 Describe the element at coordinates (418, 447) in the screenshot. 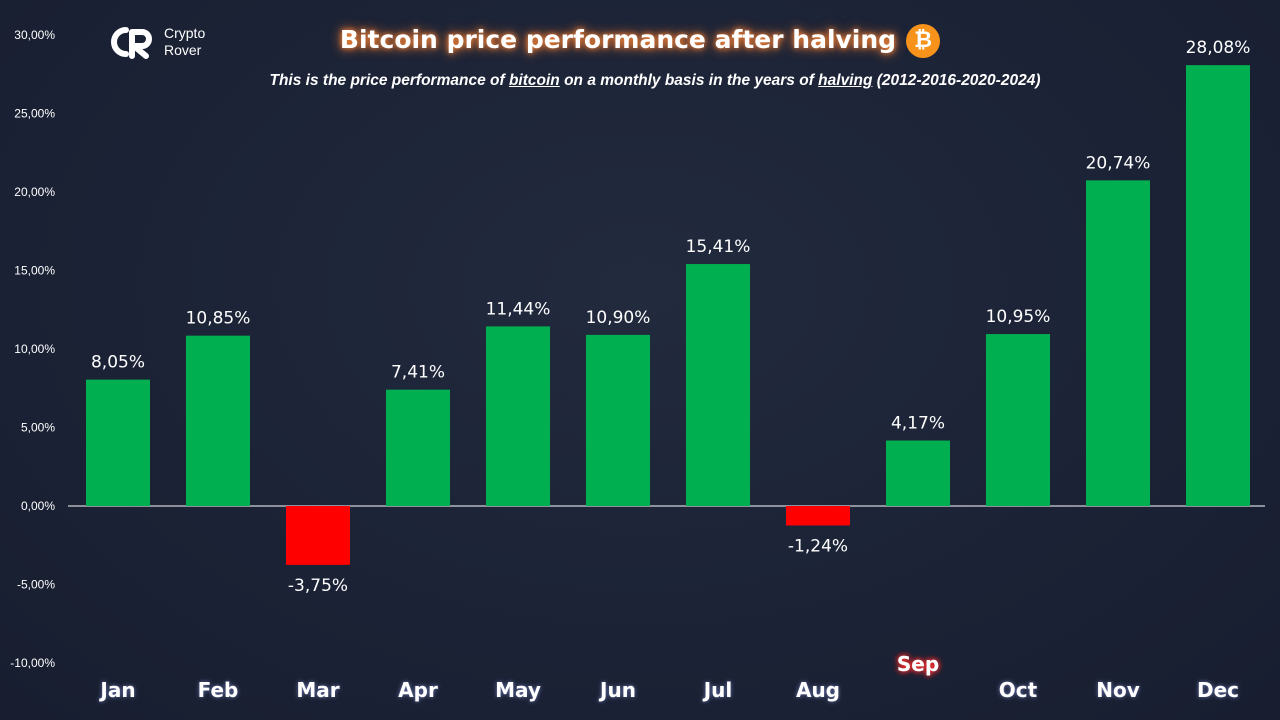

I see `bar-apr` at that location.